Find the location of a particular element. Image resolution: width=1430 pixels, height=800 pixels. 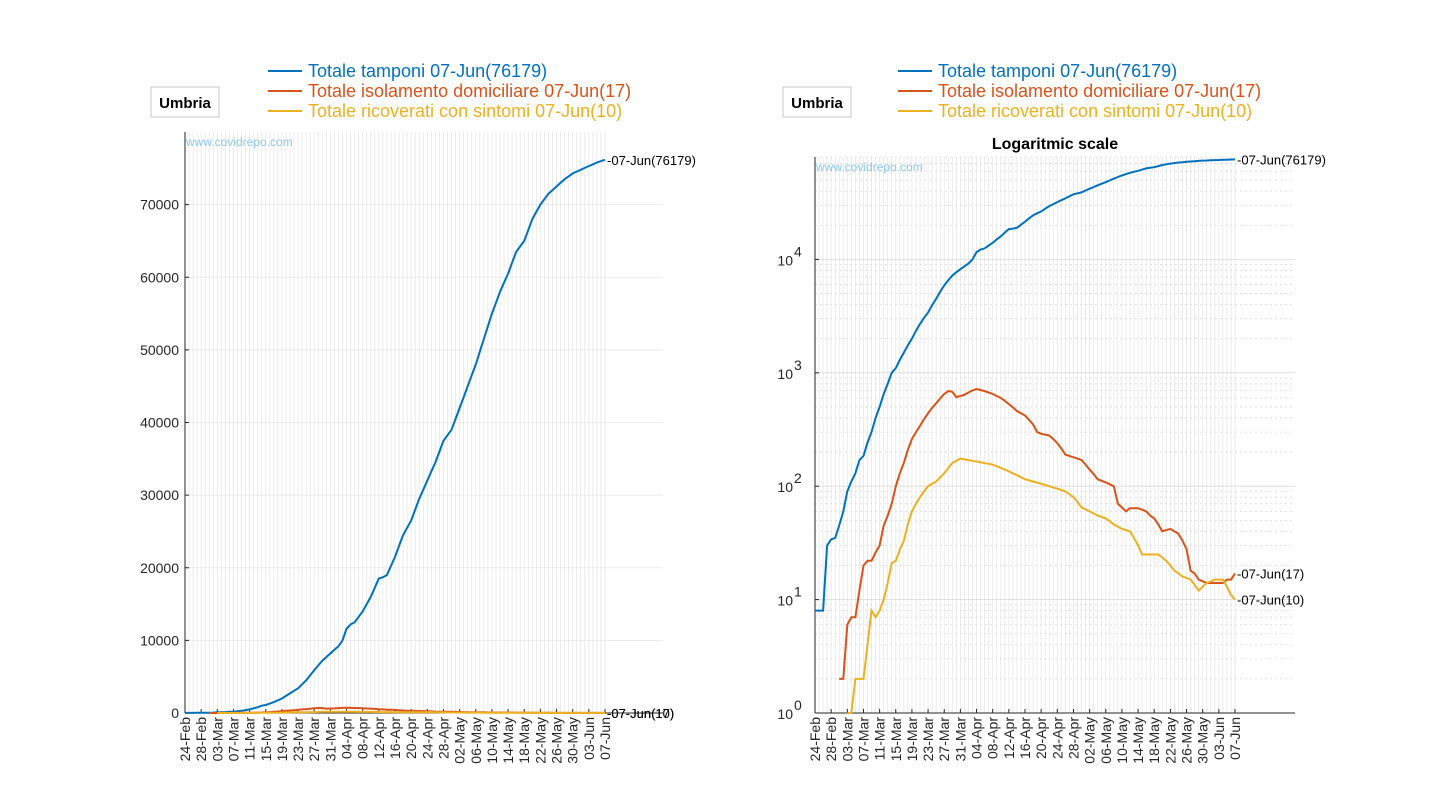

x-tick-label: 27-Mar is located at coordinates (944, 739).